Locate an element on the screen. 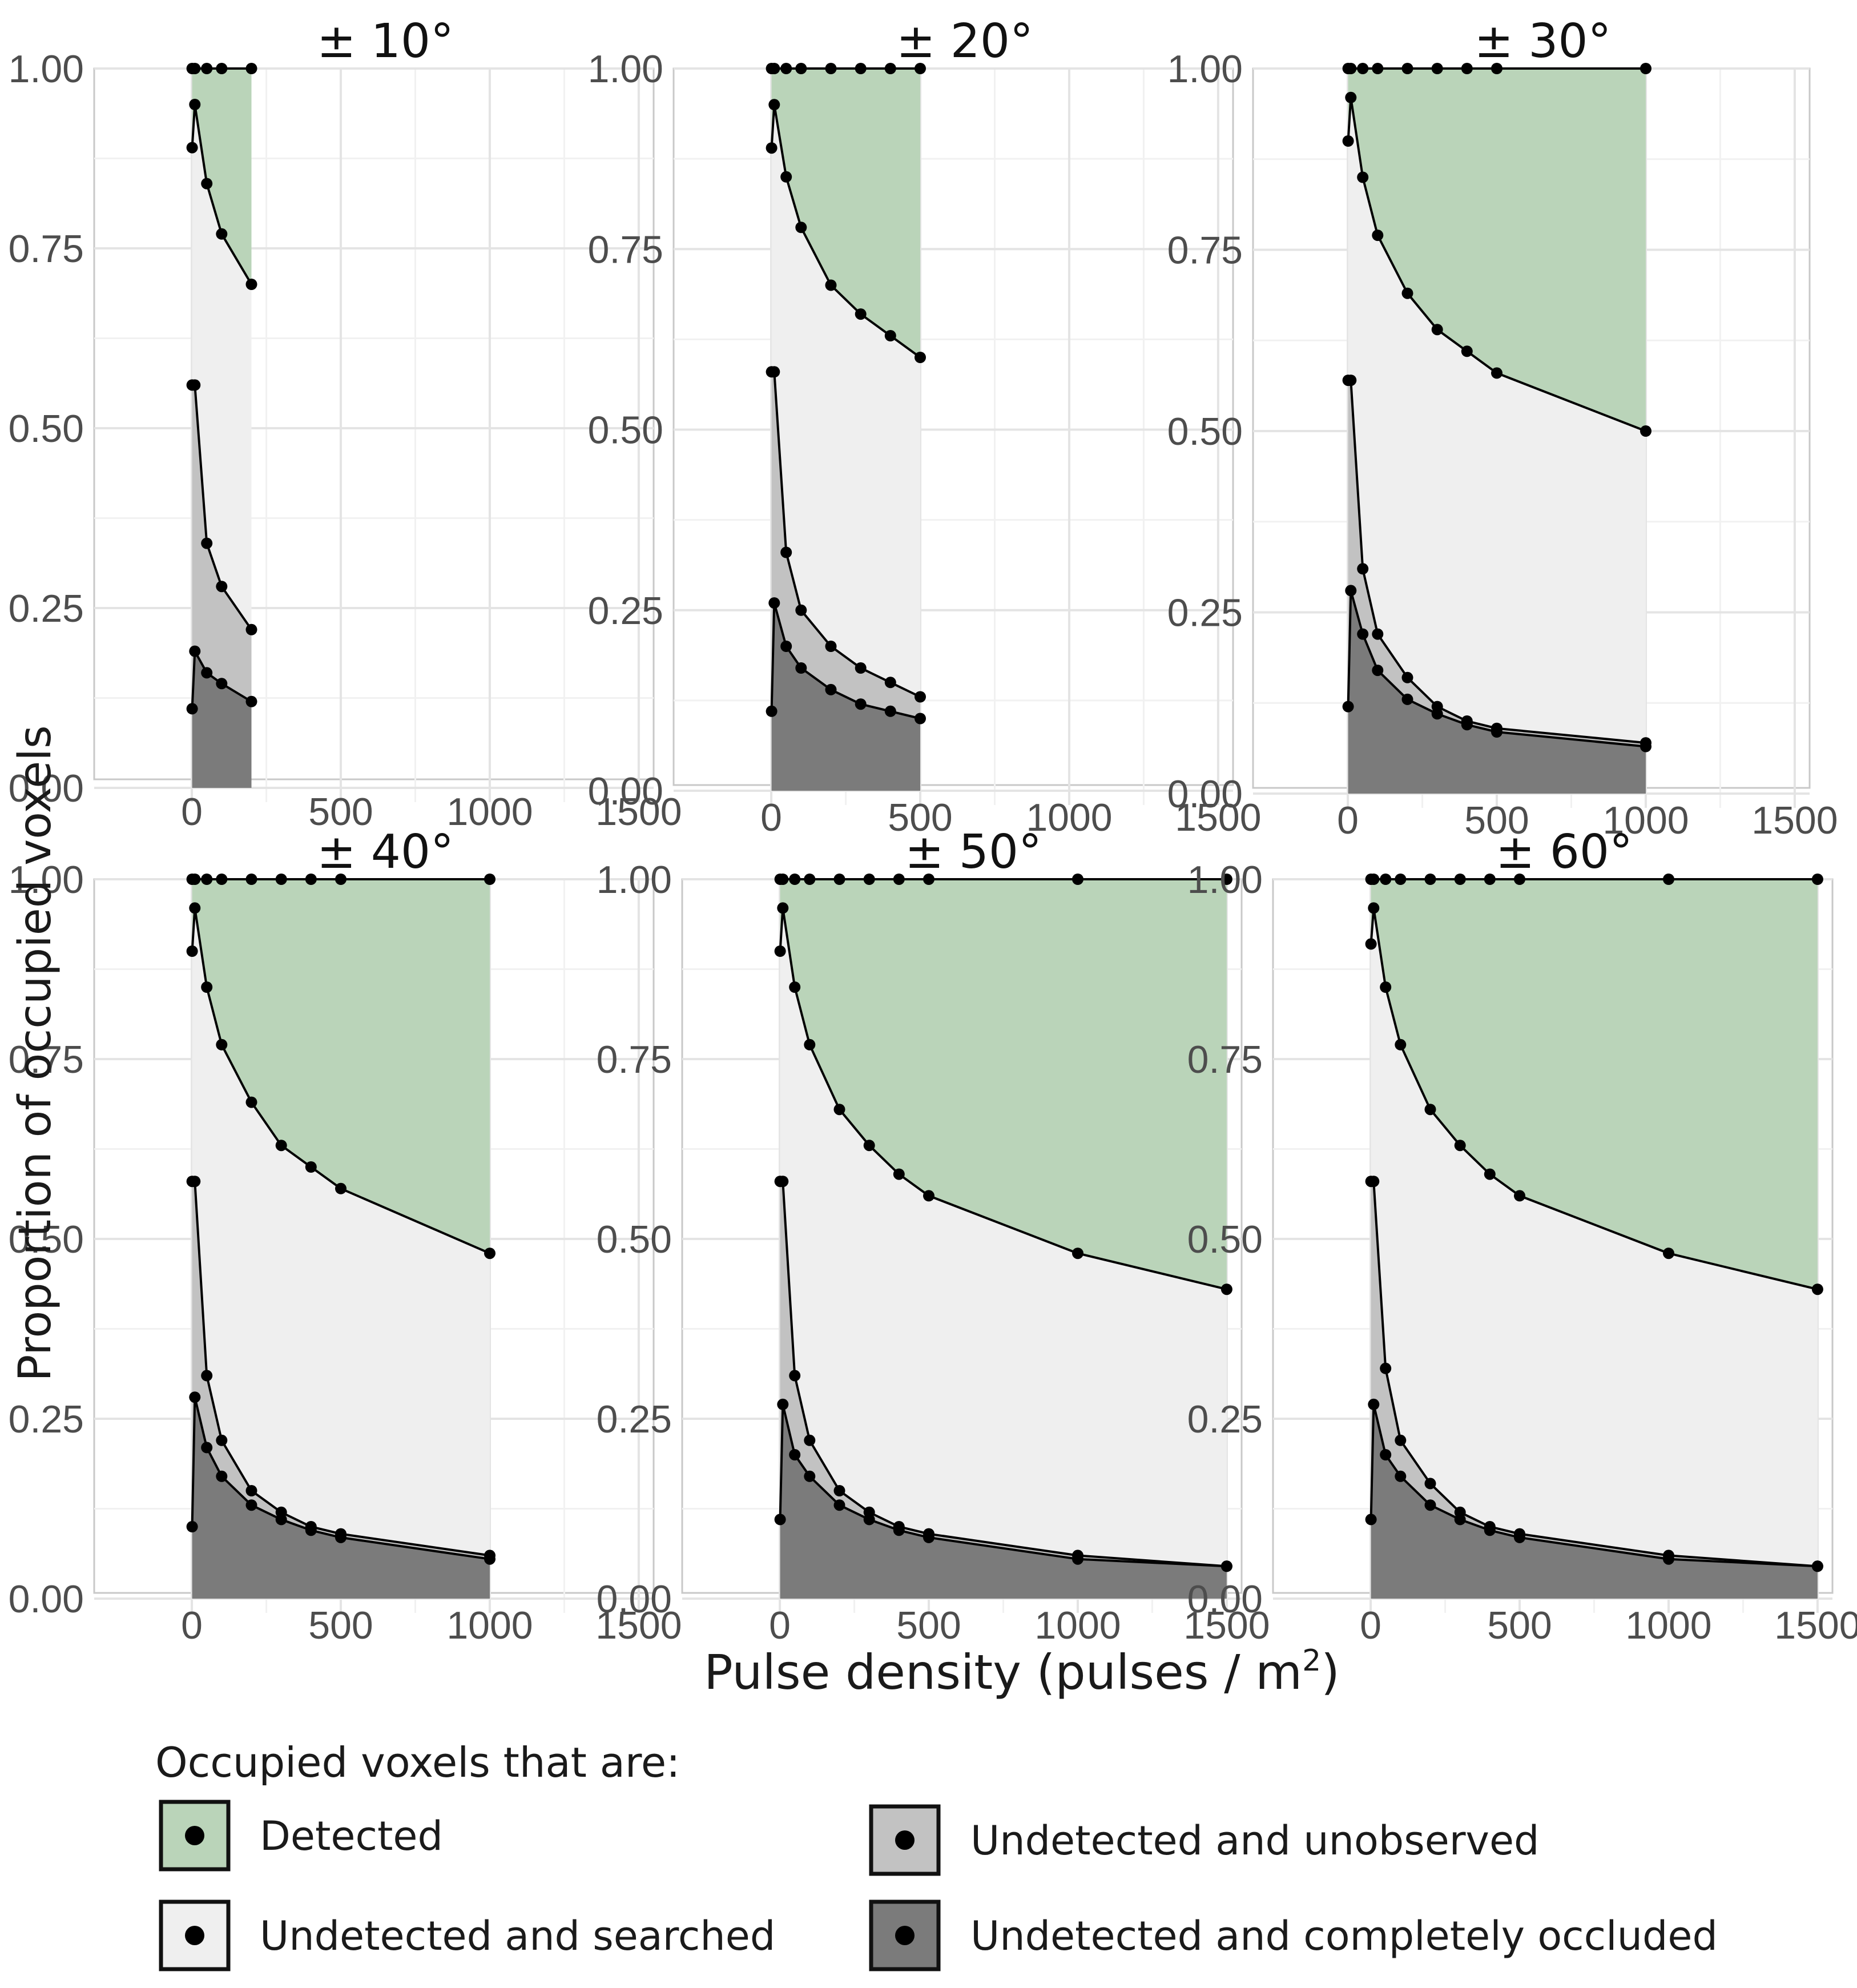  panel-title: ± 50° is located at coordinates (973, 852).